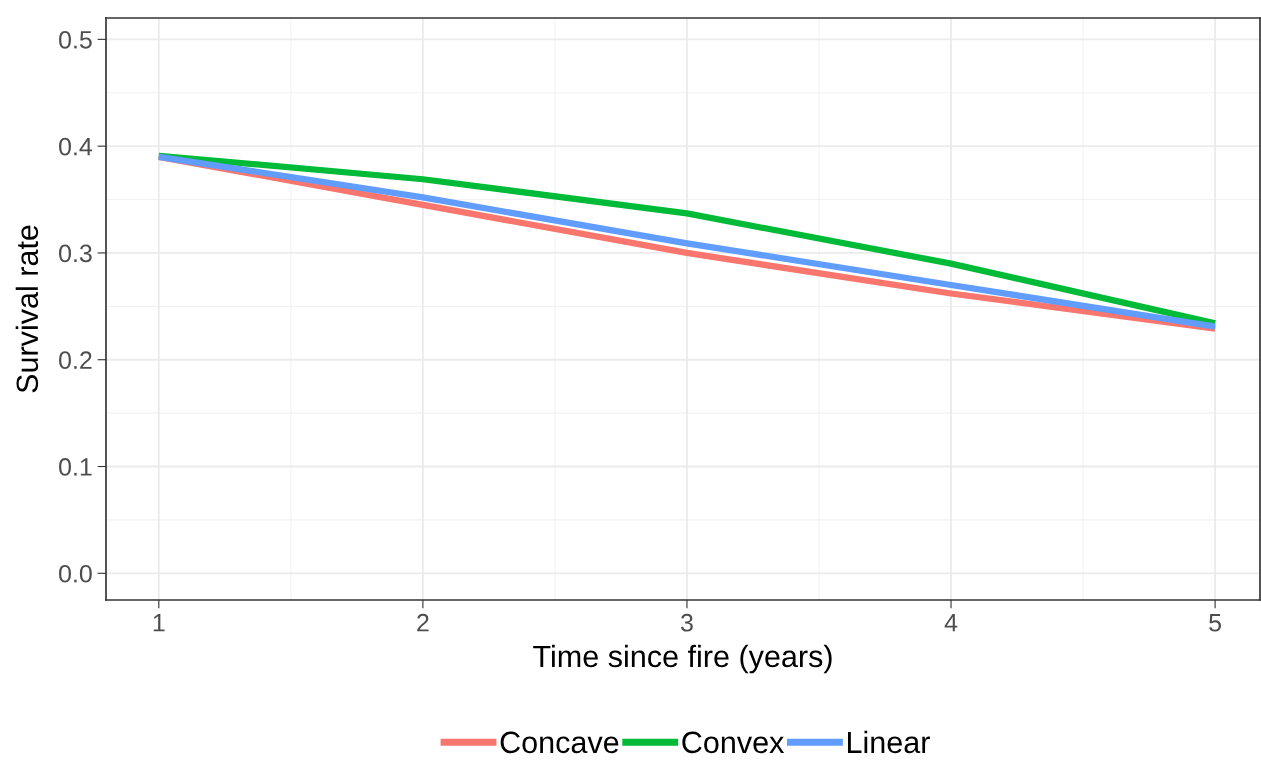  I want to click on x-tick-label: 5, so click(1215, 623).